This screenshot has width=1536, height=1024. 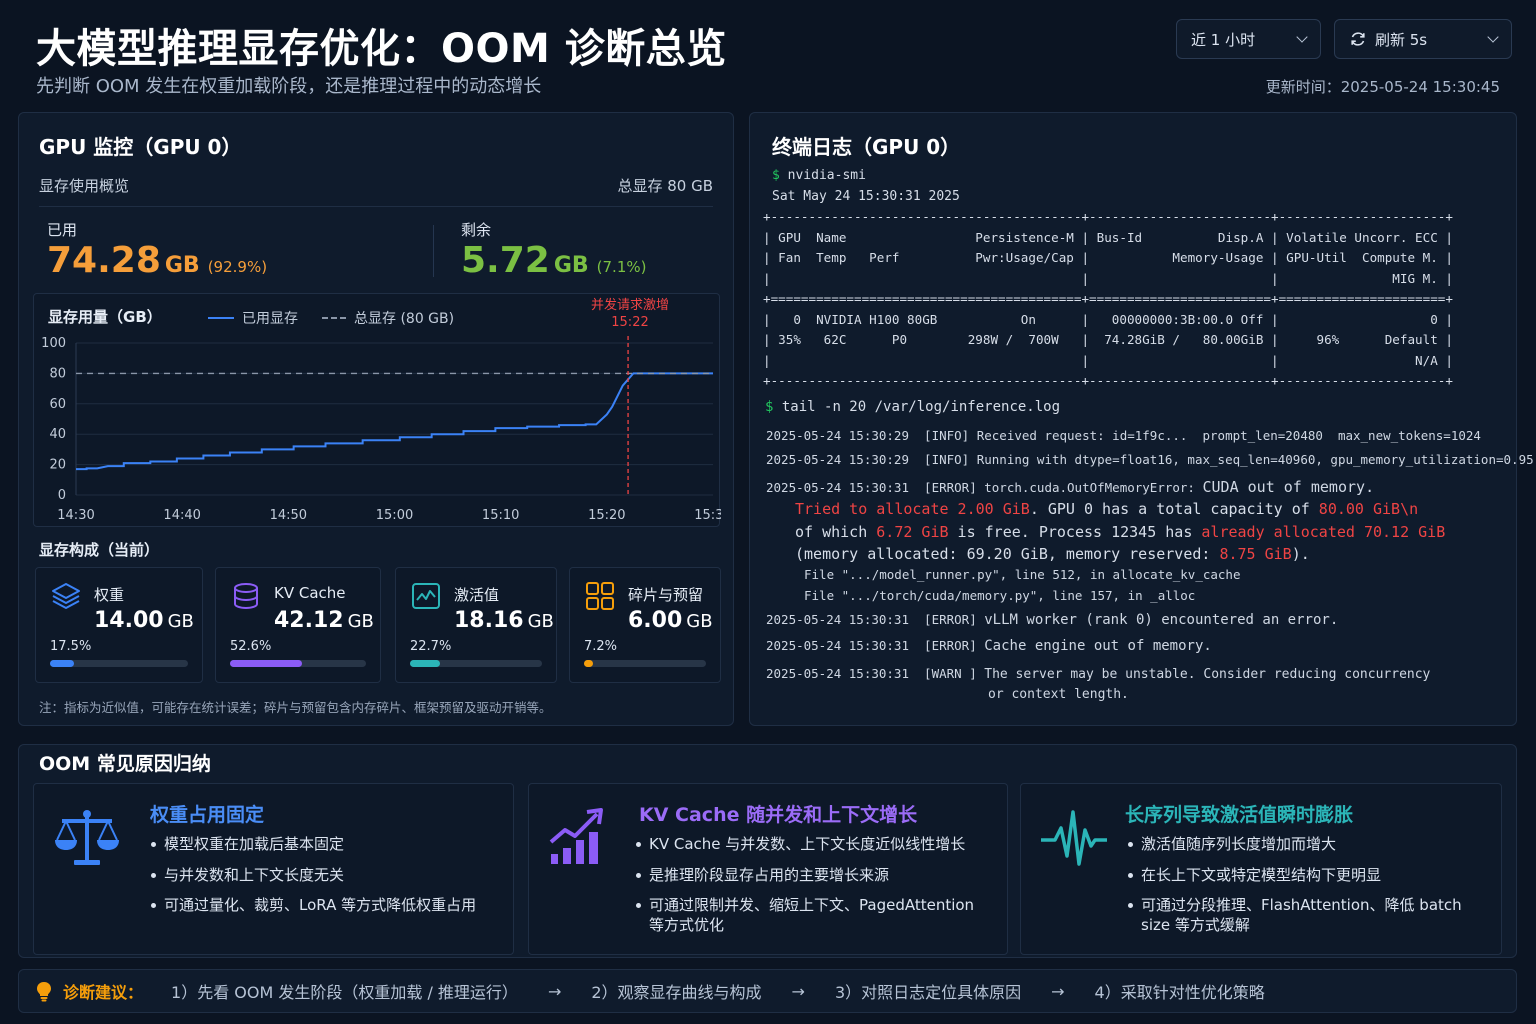 I want to click on log-prefix: 2025-05-24 15:30:31 [WARN ], so click(x=875, y=673).